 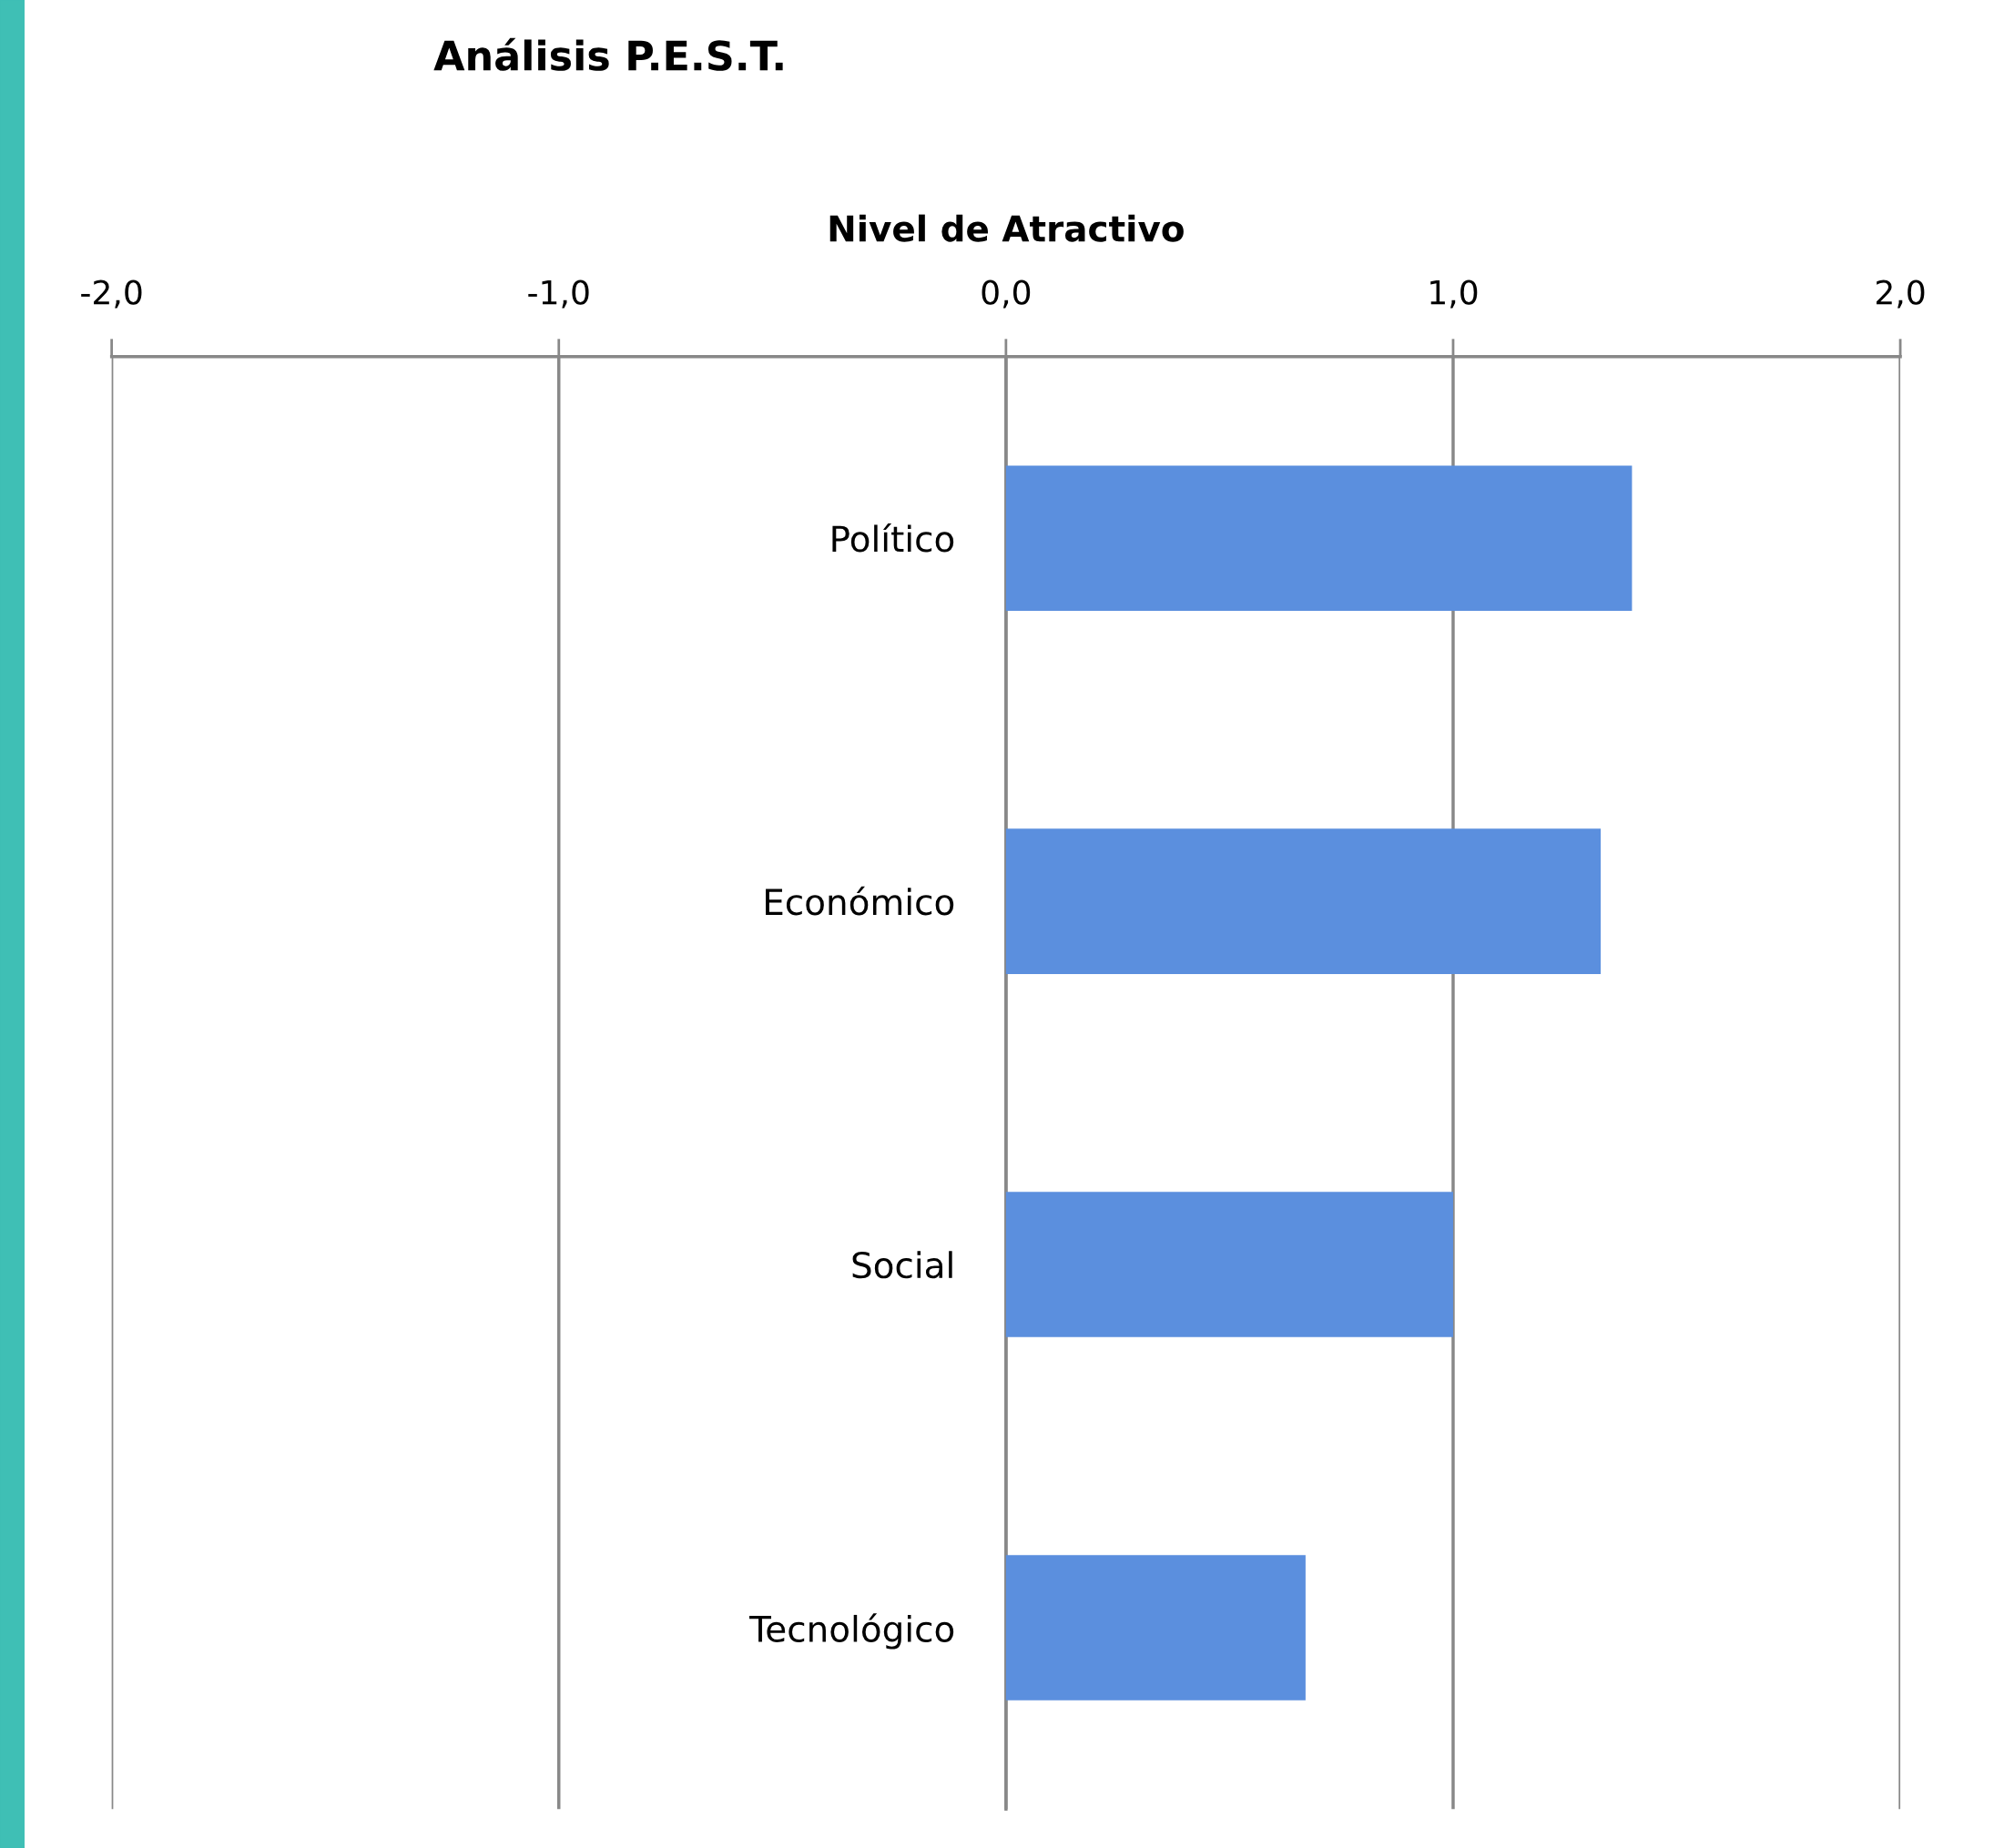 I want to click on x-tick-label: 0,0, so click(x=1007, y=294).